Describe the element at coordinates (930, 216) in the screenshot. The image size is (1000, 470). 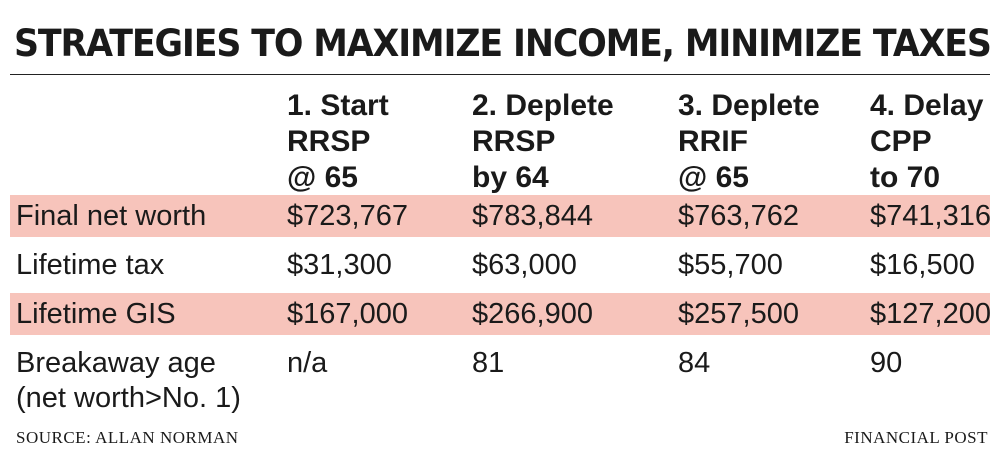
I see `table-cell: $741,316` at that location.